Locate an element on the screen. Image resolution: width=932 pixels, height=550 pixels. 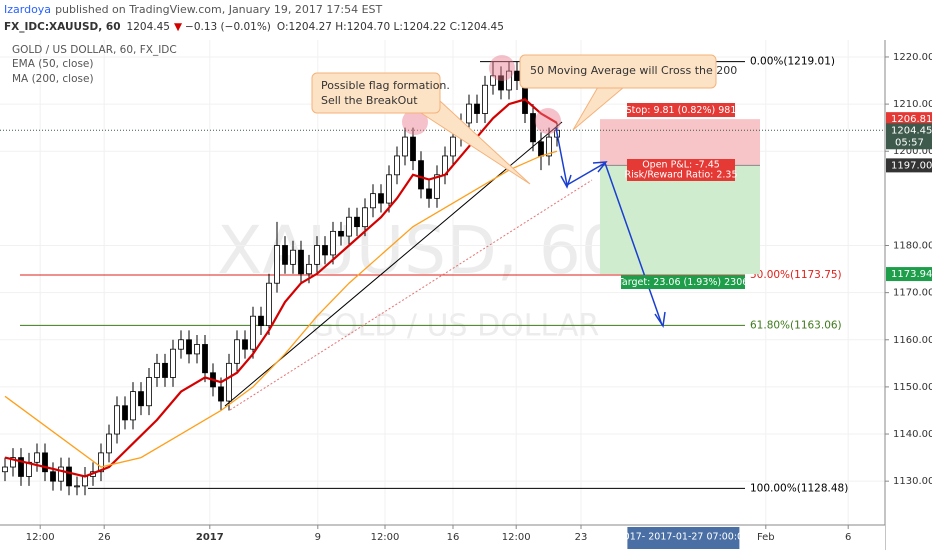
fib-label: 61.80%(1163.06) is located at coordinates (796, 325).